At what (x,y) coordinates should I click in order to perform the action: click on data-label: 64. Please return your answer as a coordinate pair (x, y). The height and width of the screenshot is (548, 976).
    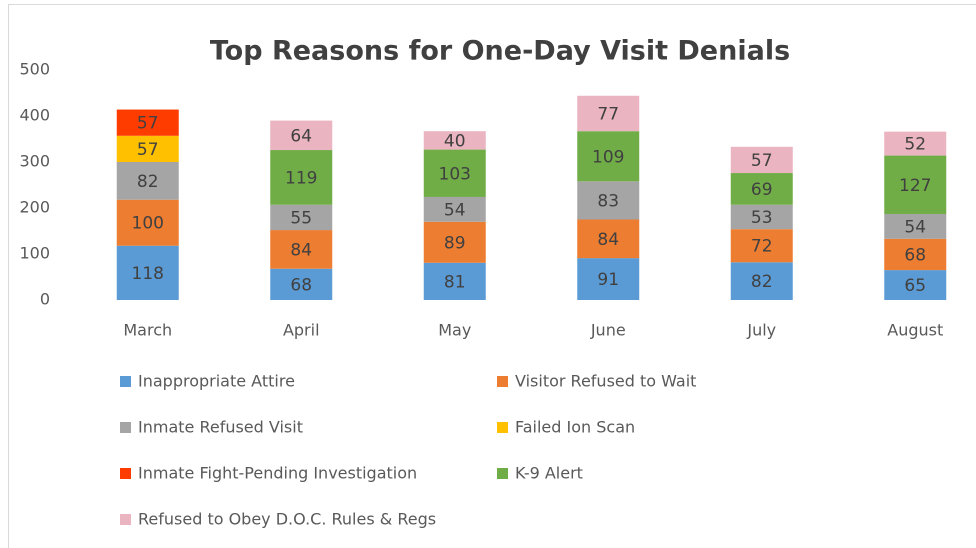
    Looking at the image, I should click on (301, 136).